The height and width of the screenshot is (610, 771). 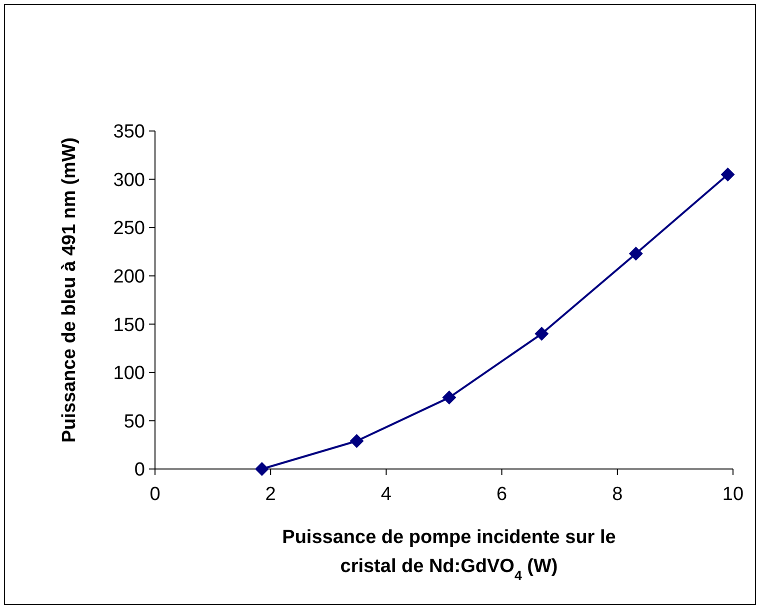 What do you see at coordinates (129, 229) in the screenshot?
I see `y-tick-label: 250` at bounding box center [129, 229].